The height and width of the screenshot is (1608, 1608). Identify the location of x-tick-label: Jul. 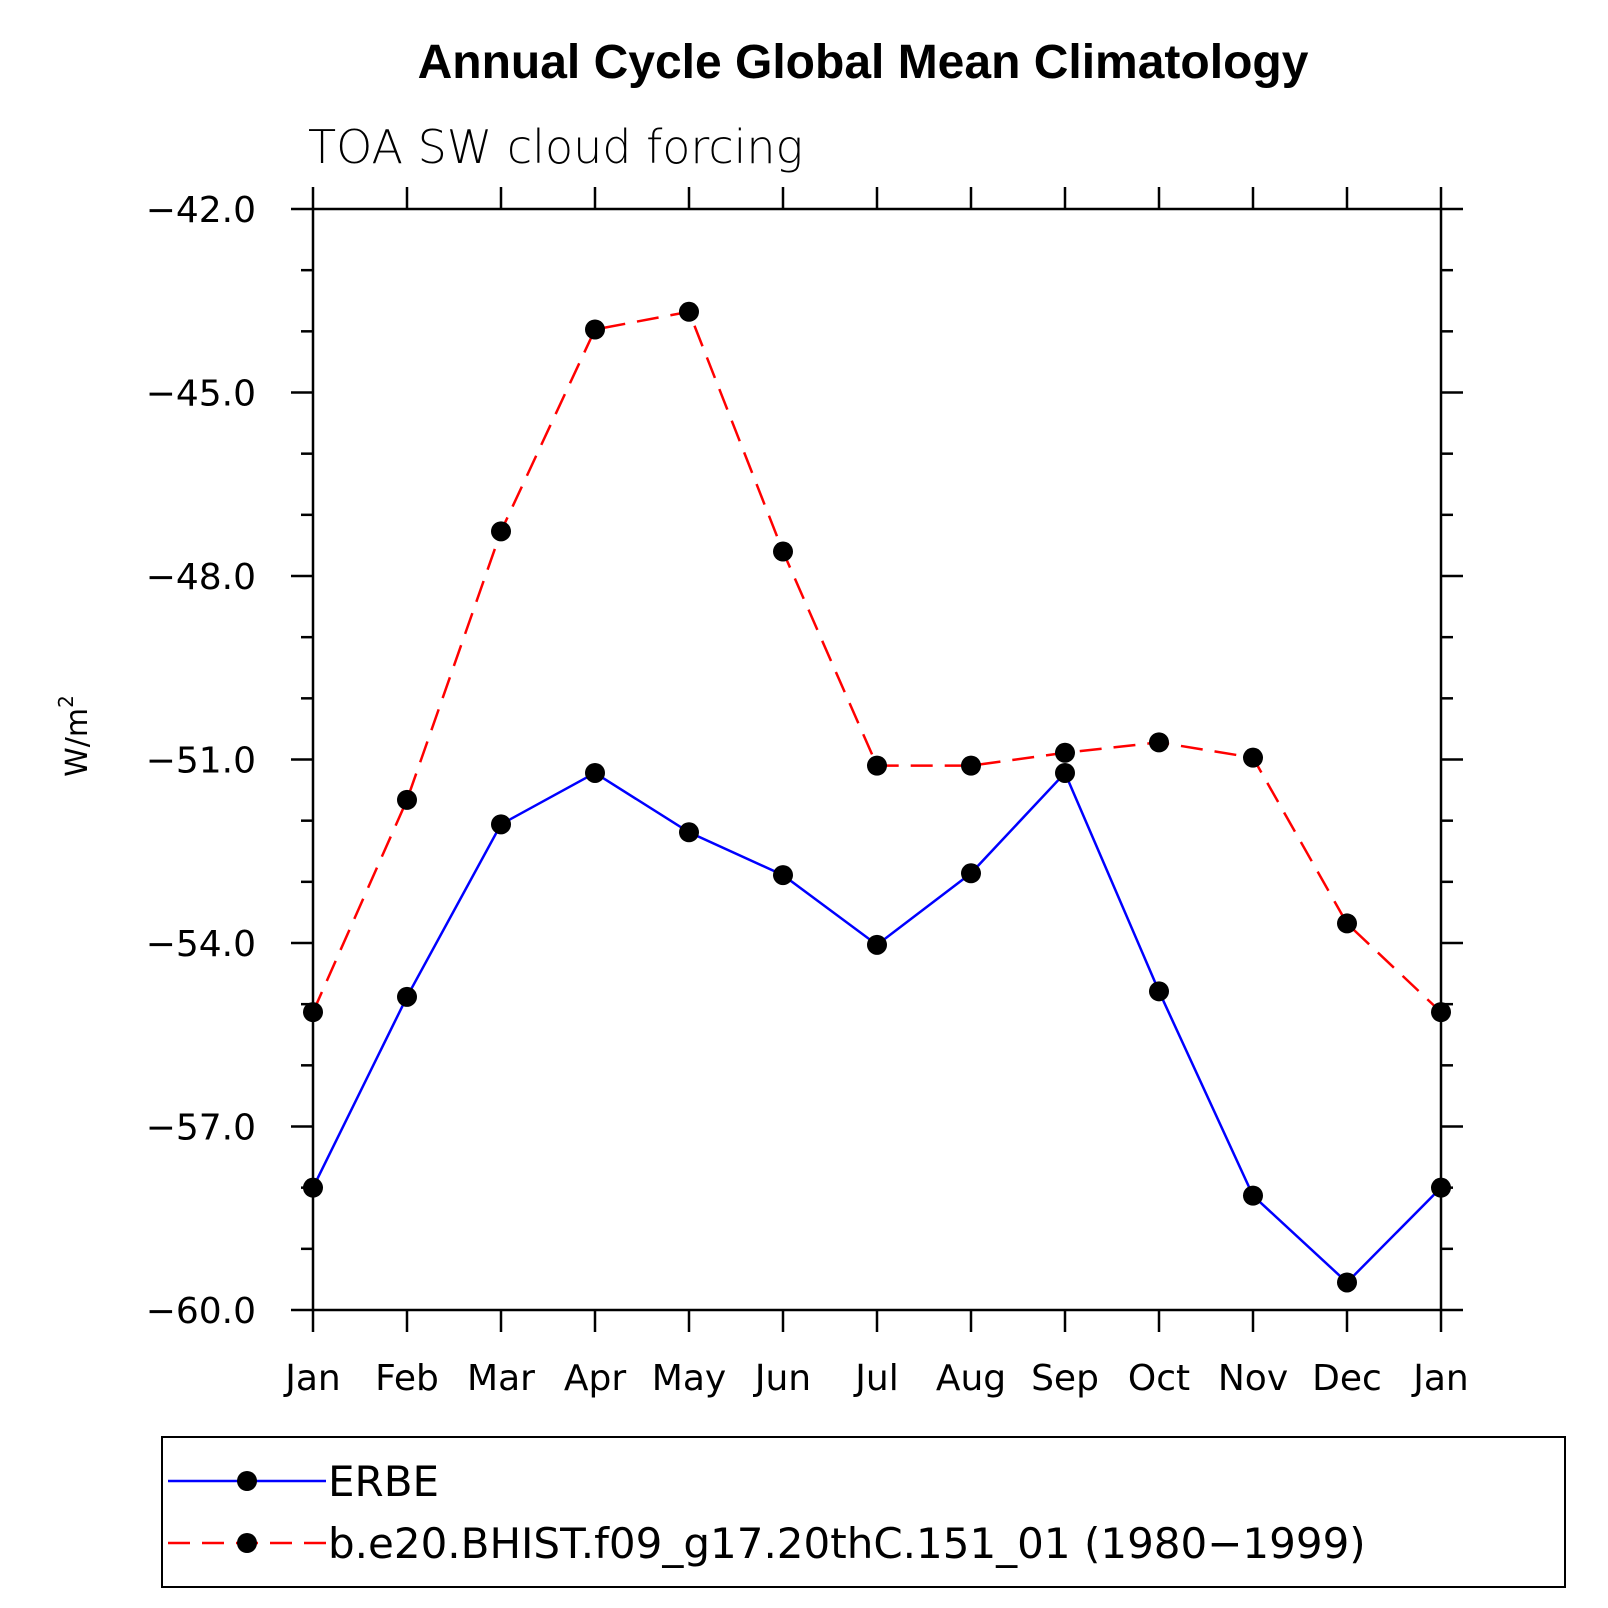
(875, 1378).